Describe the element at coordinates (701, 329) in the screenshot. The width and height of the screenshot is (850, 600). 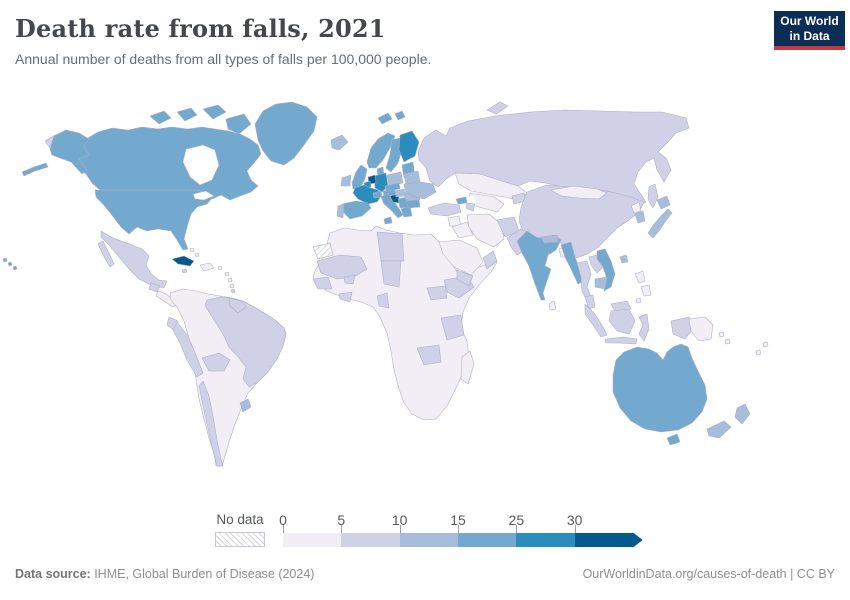
I see `region-papua-new-guinea` at that location.